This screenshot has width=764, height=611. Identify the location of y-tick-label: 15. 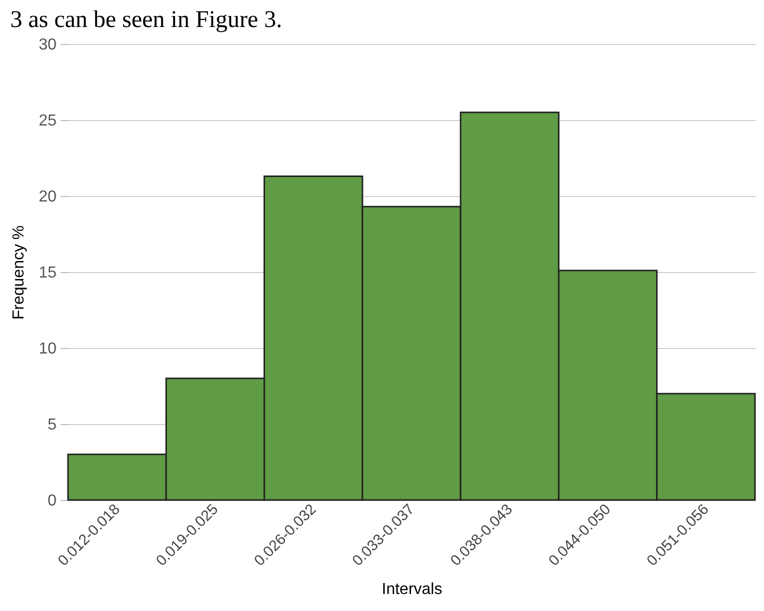
(47, 273).